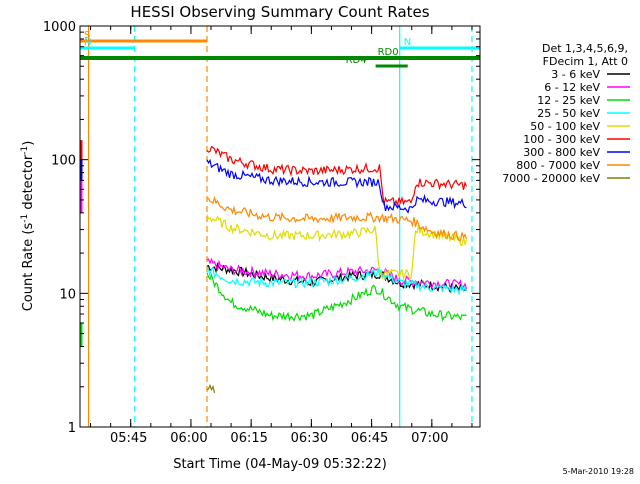 The width and height of the screenshot is (640, 484). Describe the element at coordinates (551, 178) in the screenshot. I see `legend-entry-label: 7000 - 20000 keV` at that location.